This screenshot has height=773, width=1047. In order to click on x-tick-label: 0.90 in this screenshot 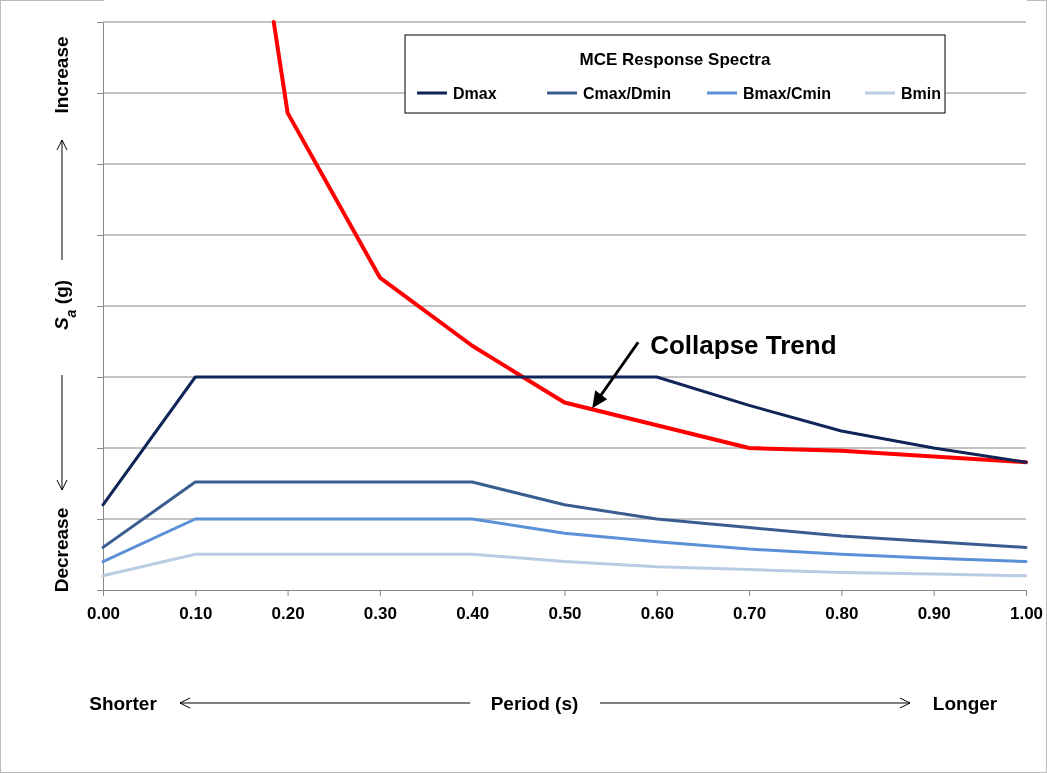, I will do `click(934, 614)`.